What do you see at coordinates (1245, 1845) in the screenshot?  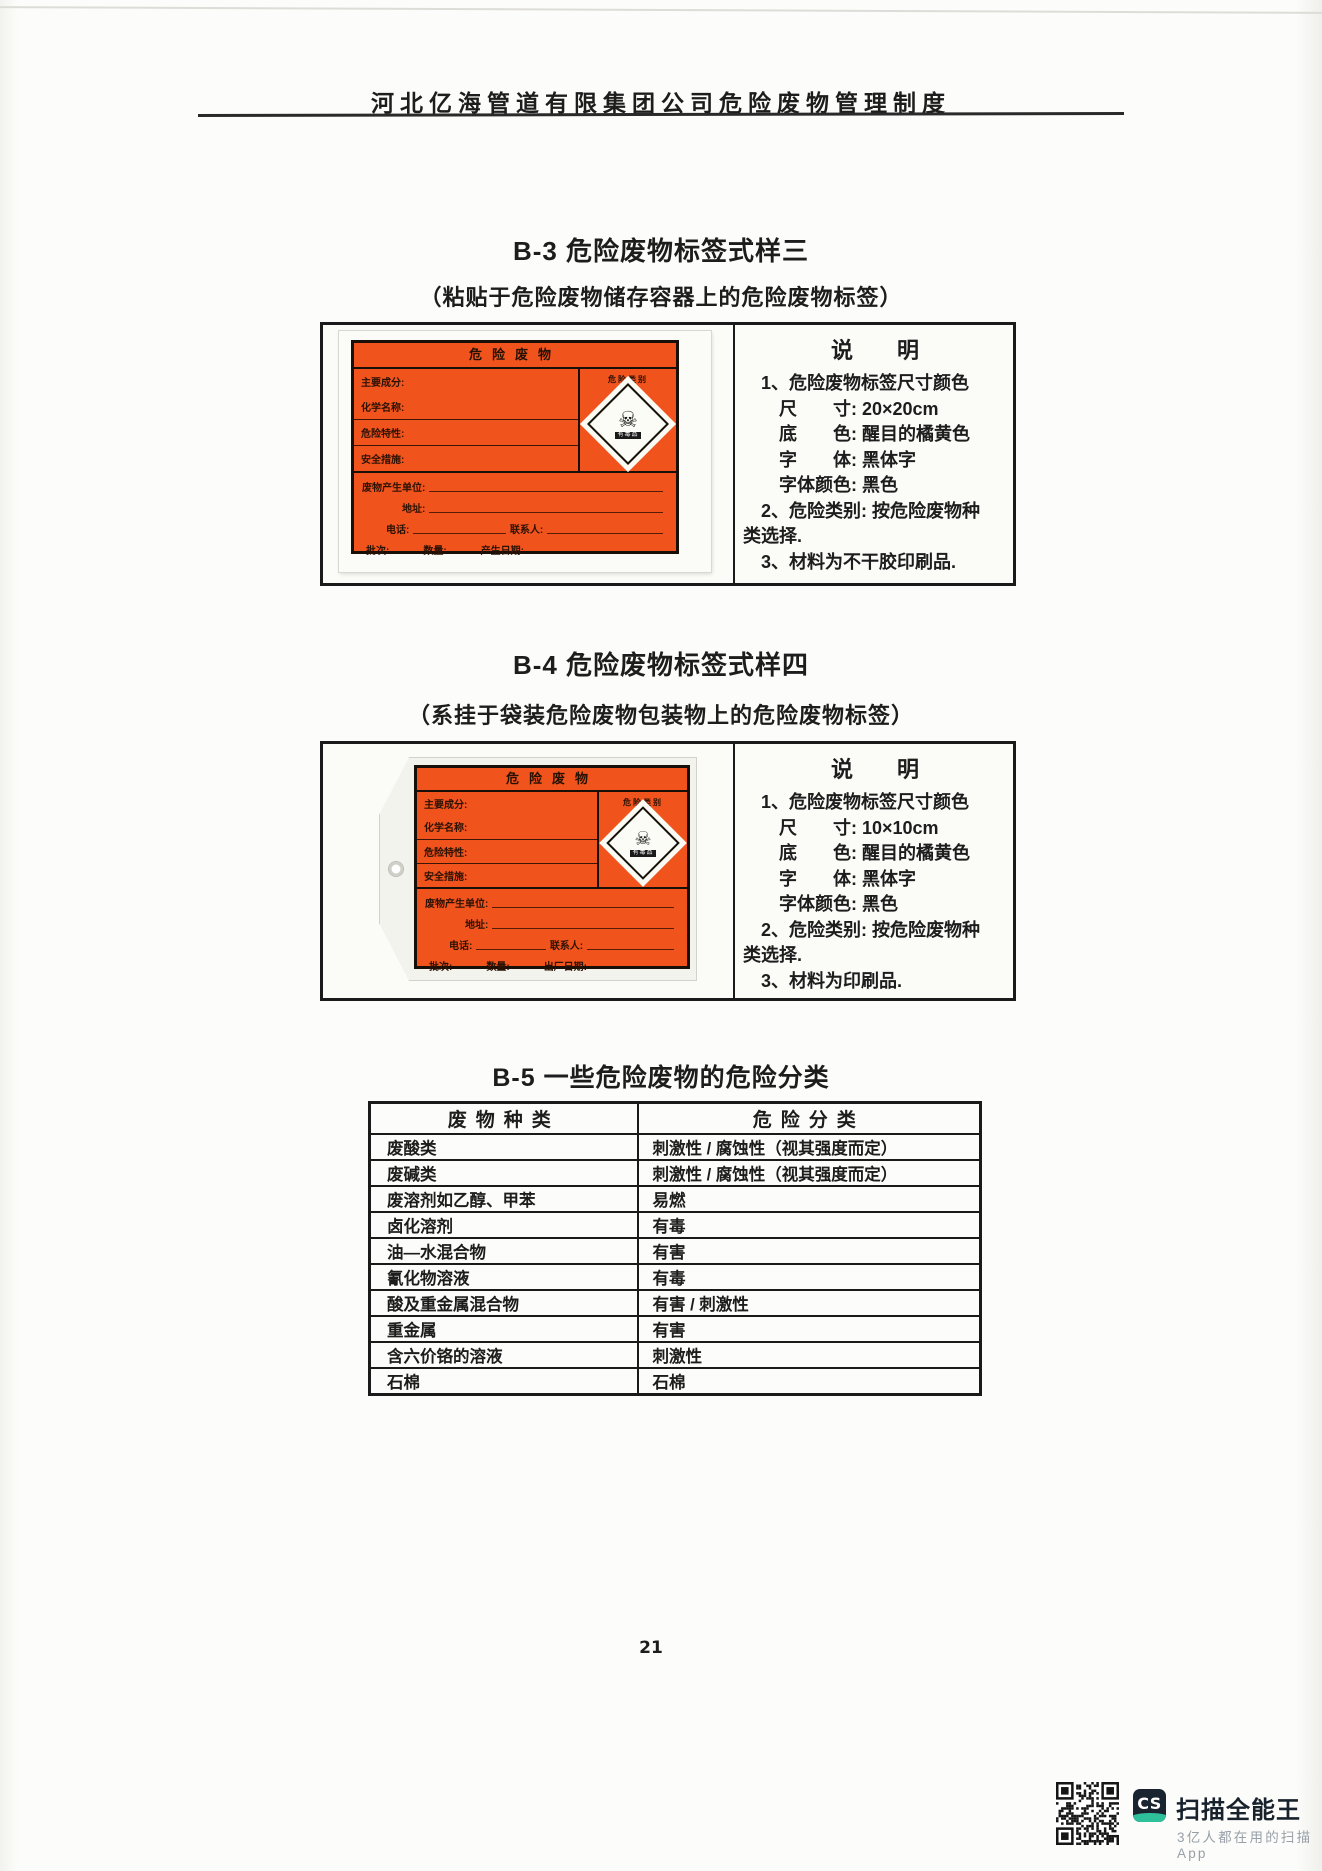 I see `brand-tagline: 3亿人都在用的扫描App` at bounding box center [1245, 1845].